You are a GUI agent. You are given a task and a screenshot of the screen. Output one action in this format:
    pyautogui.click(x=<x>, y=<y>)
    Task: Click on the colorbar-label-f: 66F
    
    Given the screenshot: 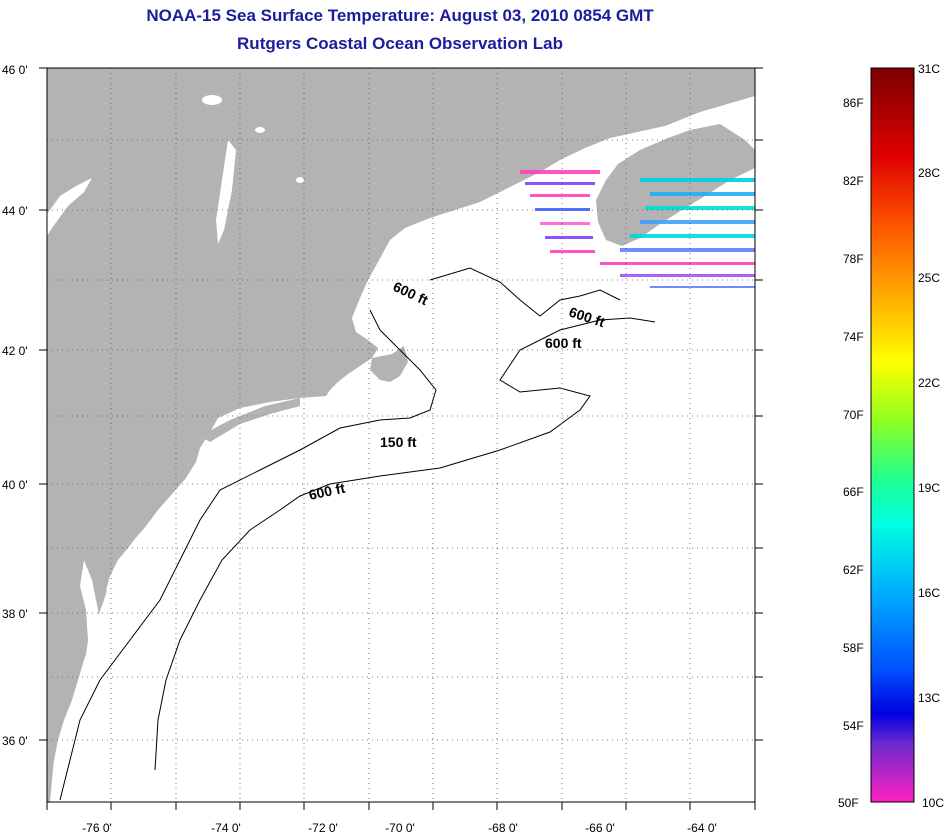 What is the action you would take?
    pyautogui.click(x=853, y=492)
    